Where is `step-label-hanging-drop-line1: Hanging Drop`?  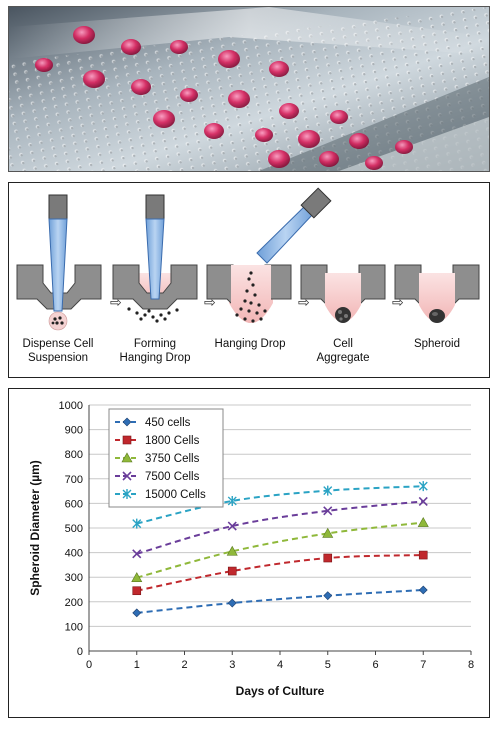 step-label-hanging-drop-line1: Hanging Drop is located at coordinates (250, 344).